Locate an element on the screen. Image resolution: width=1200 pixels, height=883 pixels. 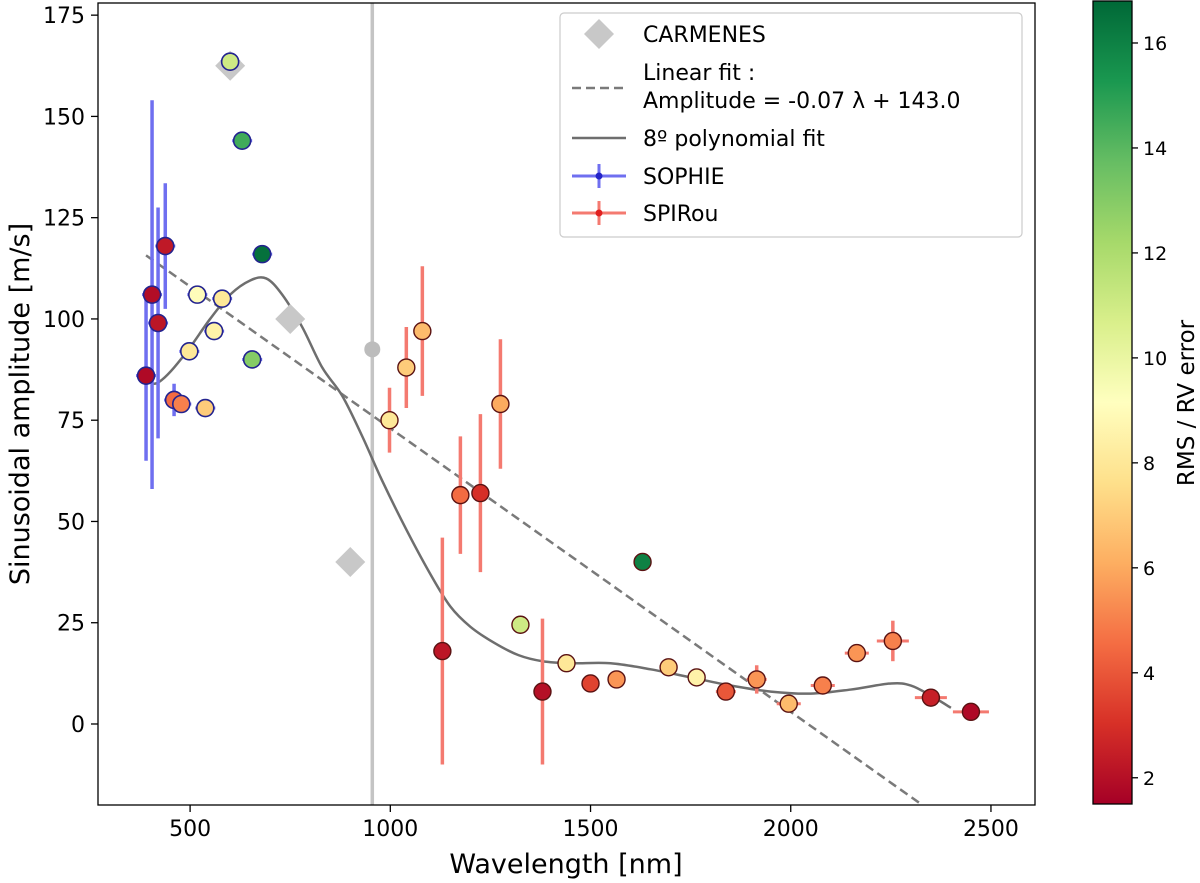
legend-spirou-label: SPIRou is located at coordinates (680, 214).